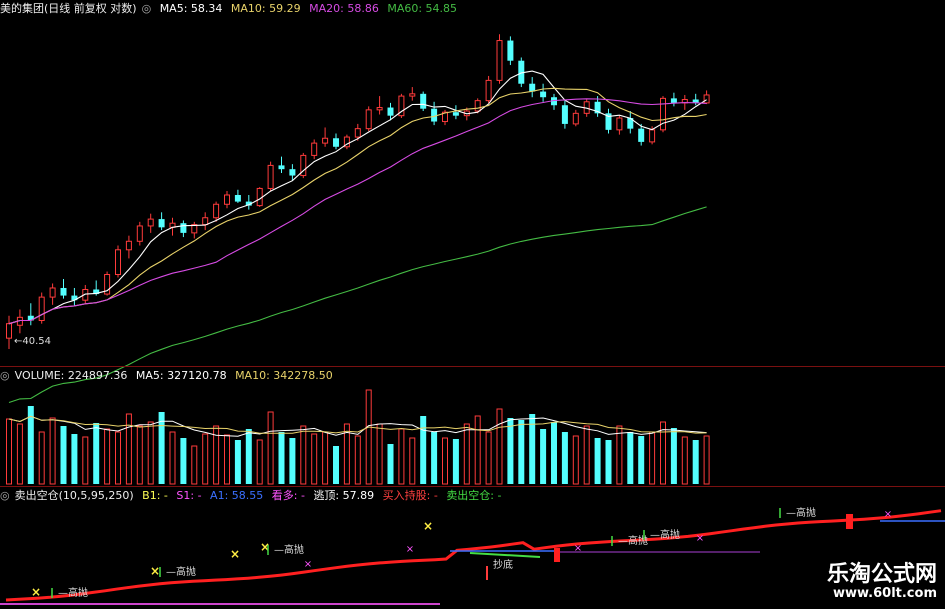 Image resolution: width=945 pixels, height=609 pixels. What do you see at coordinates (474, 495) in the screenshot?
I see `mc-readout: 卖出空仓: -` at bounding box center [474, 495].